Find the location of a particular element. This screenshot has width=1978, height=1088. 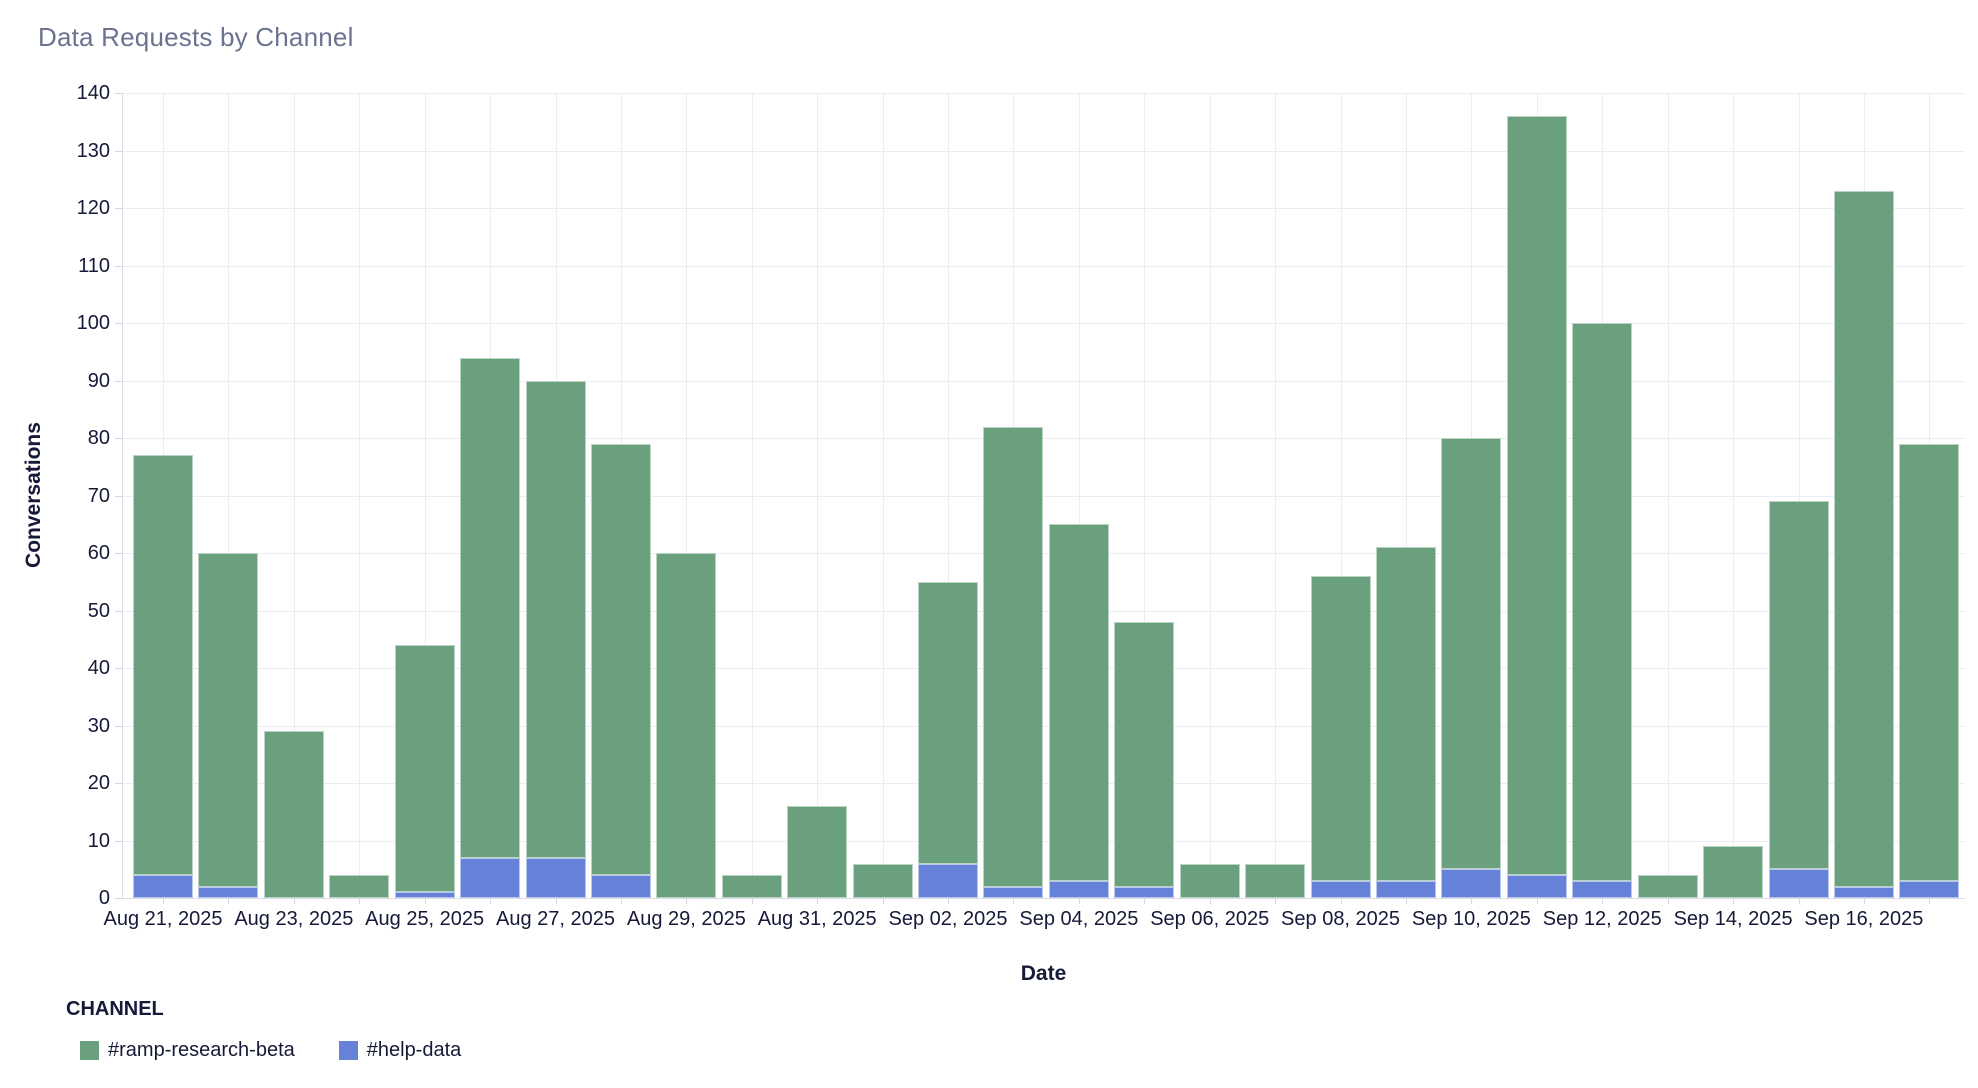

legend-item: #help-data is located at coordinates (400, 1050).